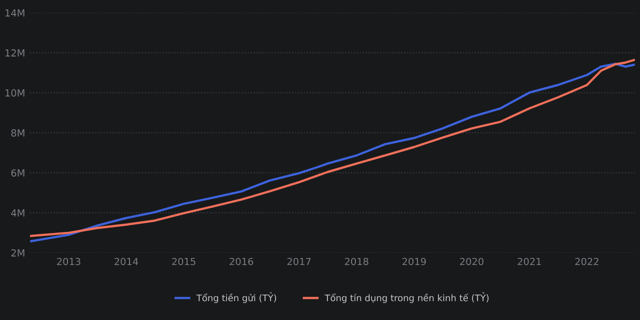  What do you see at coordinates (529, 262) in the screenshot?
I see `x-tick-label: 2021` at bounding box center [529, 262].